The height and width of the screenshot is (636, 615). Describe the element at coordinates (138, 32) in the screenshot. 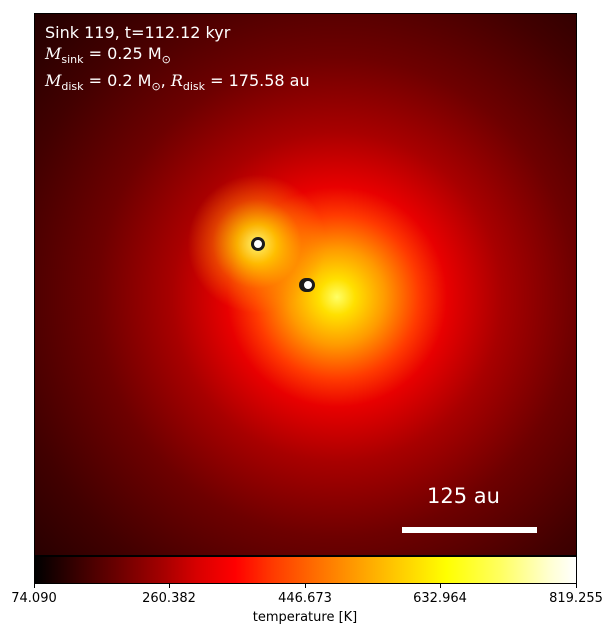

I see `sink-time-line: Sink 119, t=112.12 kyr` at that location.